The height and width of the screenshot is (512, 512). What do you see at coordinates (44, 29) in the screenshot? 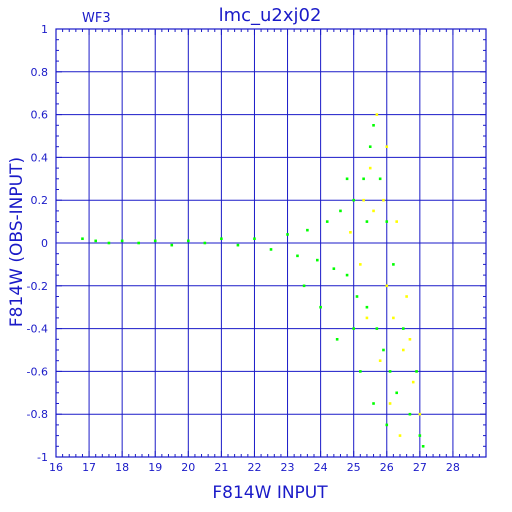
I see `y-tick-label: 1` at bounding box center [44, 29].